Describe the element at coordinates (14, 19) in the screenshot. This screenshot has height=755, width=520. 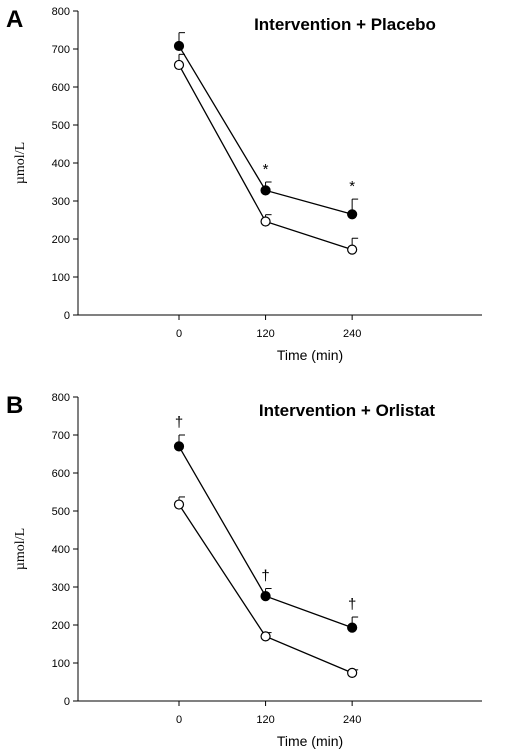
I see `panel-letter: A` at that location.